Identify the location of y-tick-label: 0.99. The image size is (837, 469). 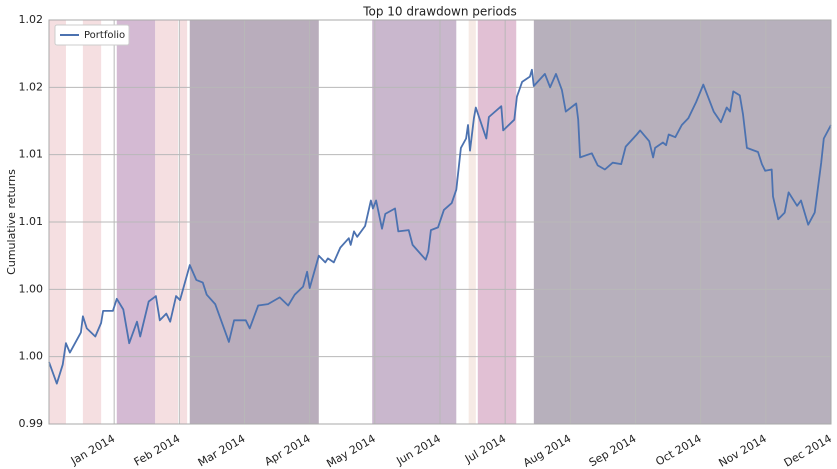
(31, 423).